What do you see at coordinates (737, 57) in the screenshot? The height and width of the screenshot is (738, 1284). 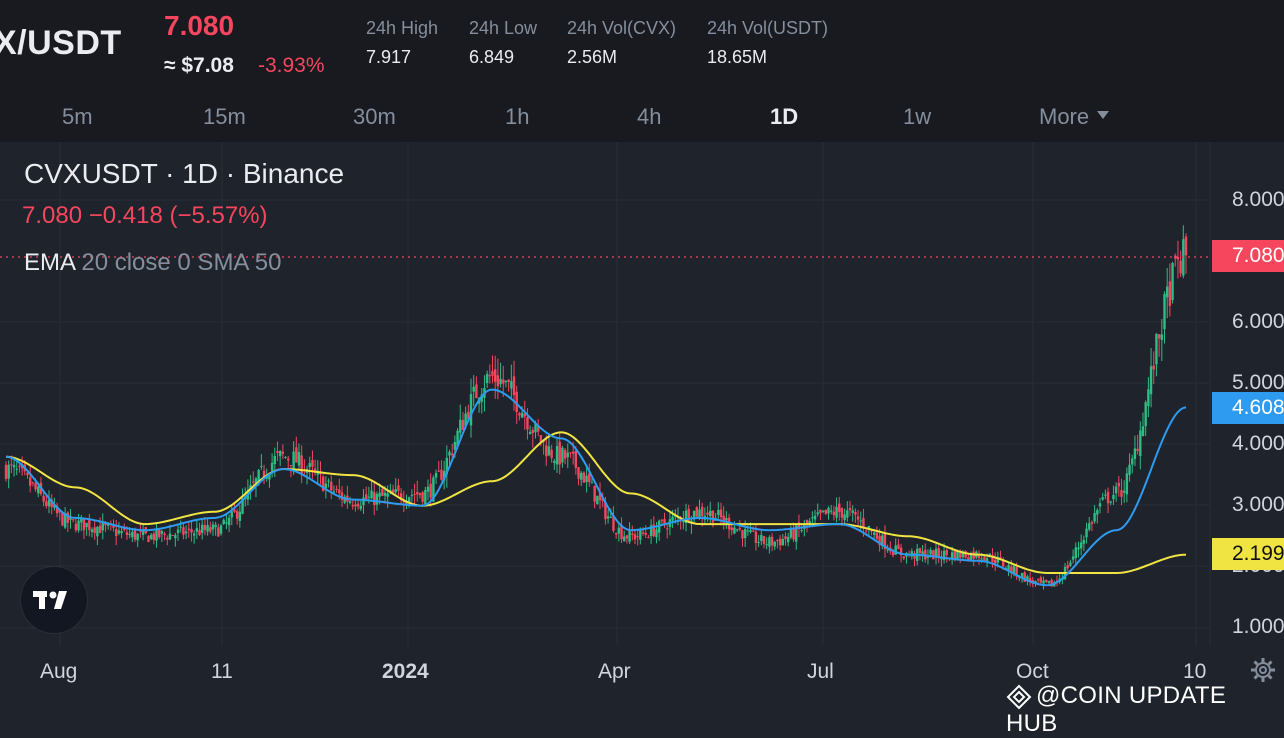 I see `stat-value: 18.65M` at bounding box center [737, 57].